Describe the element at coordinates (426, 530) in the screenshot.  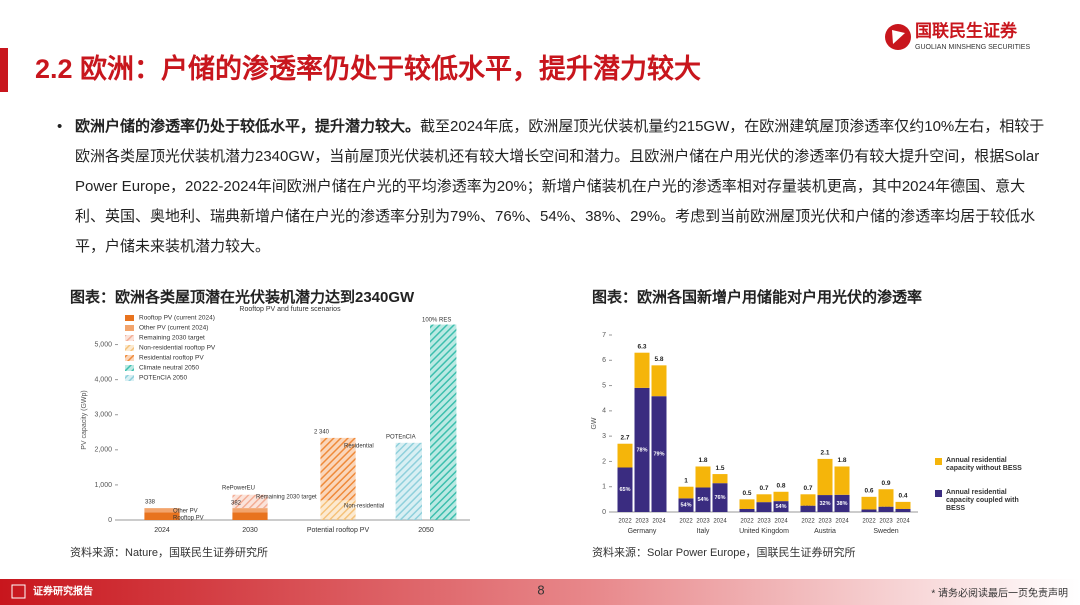
I see `x-tick-label: 2050` at that location.